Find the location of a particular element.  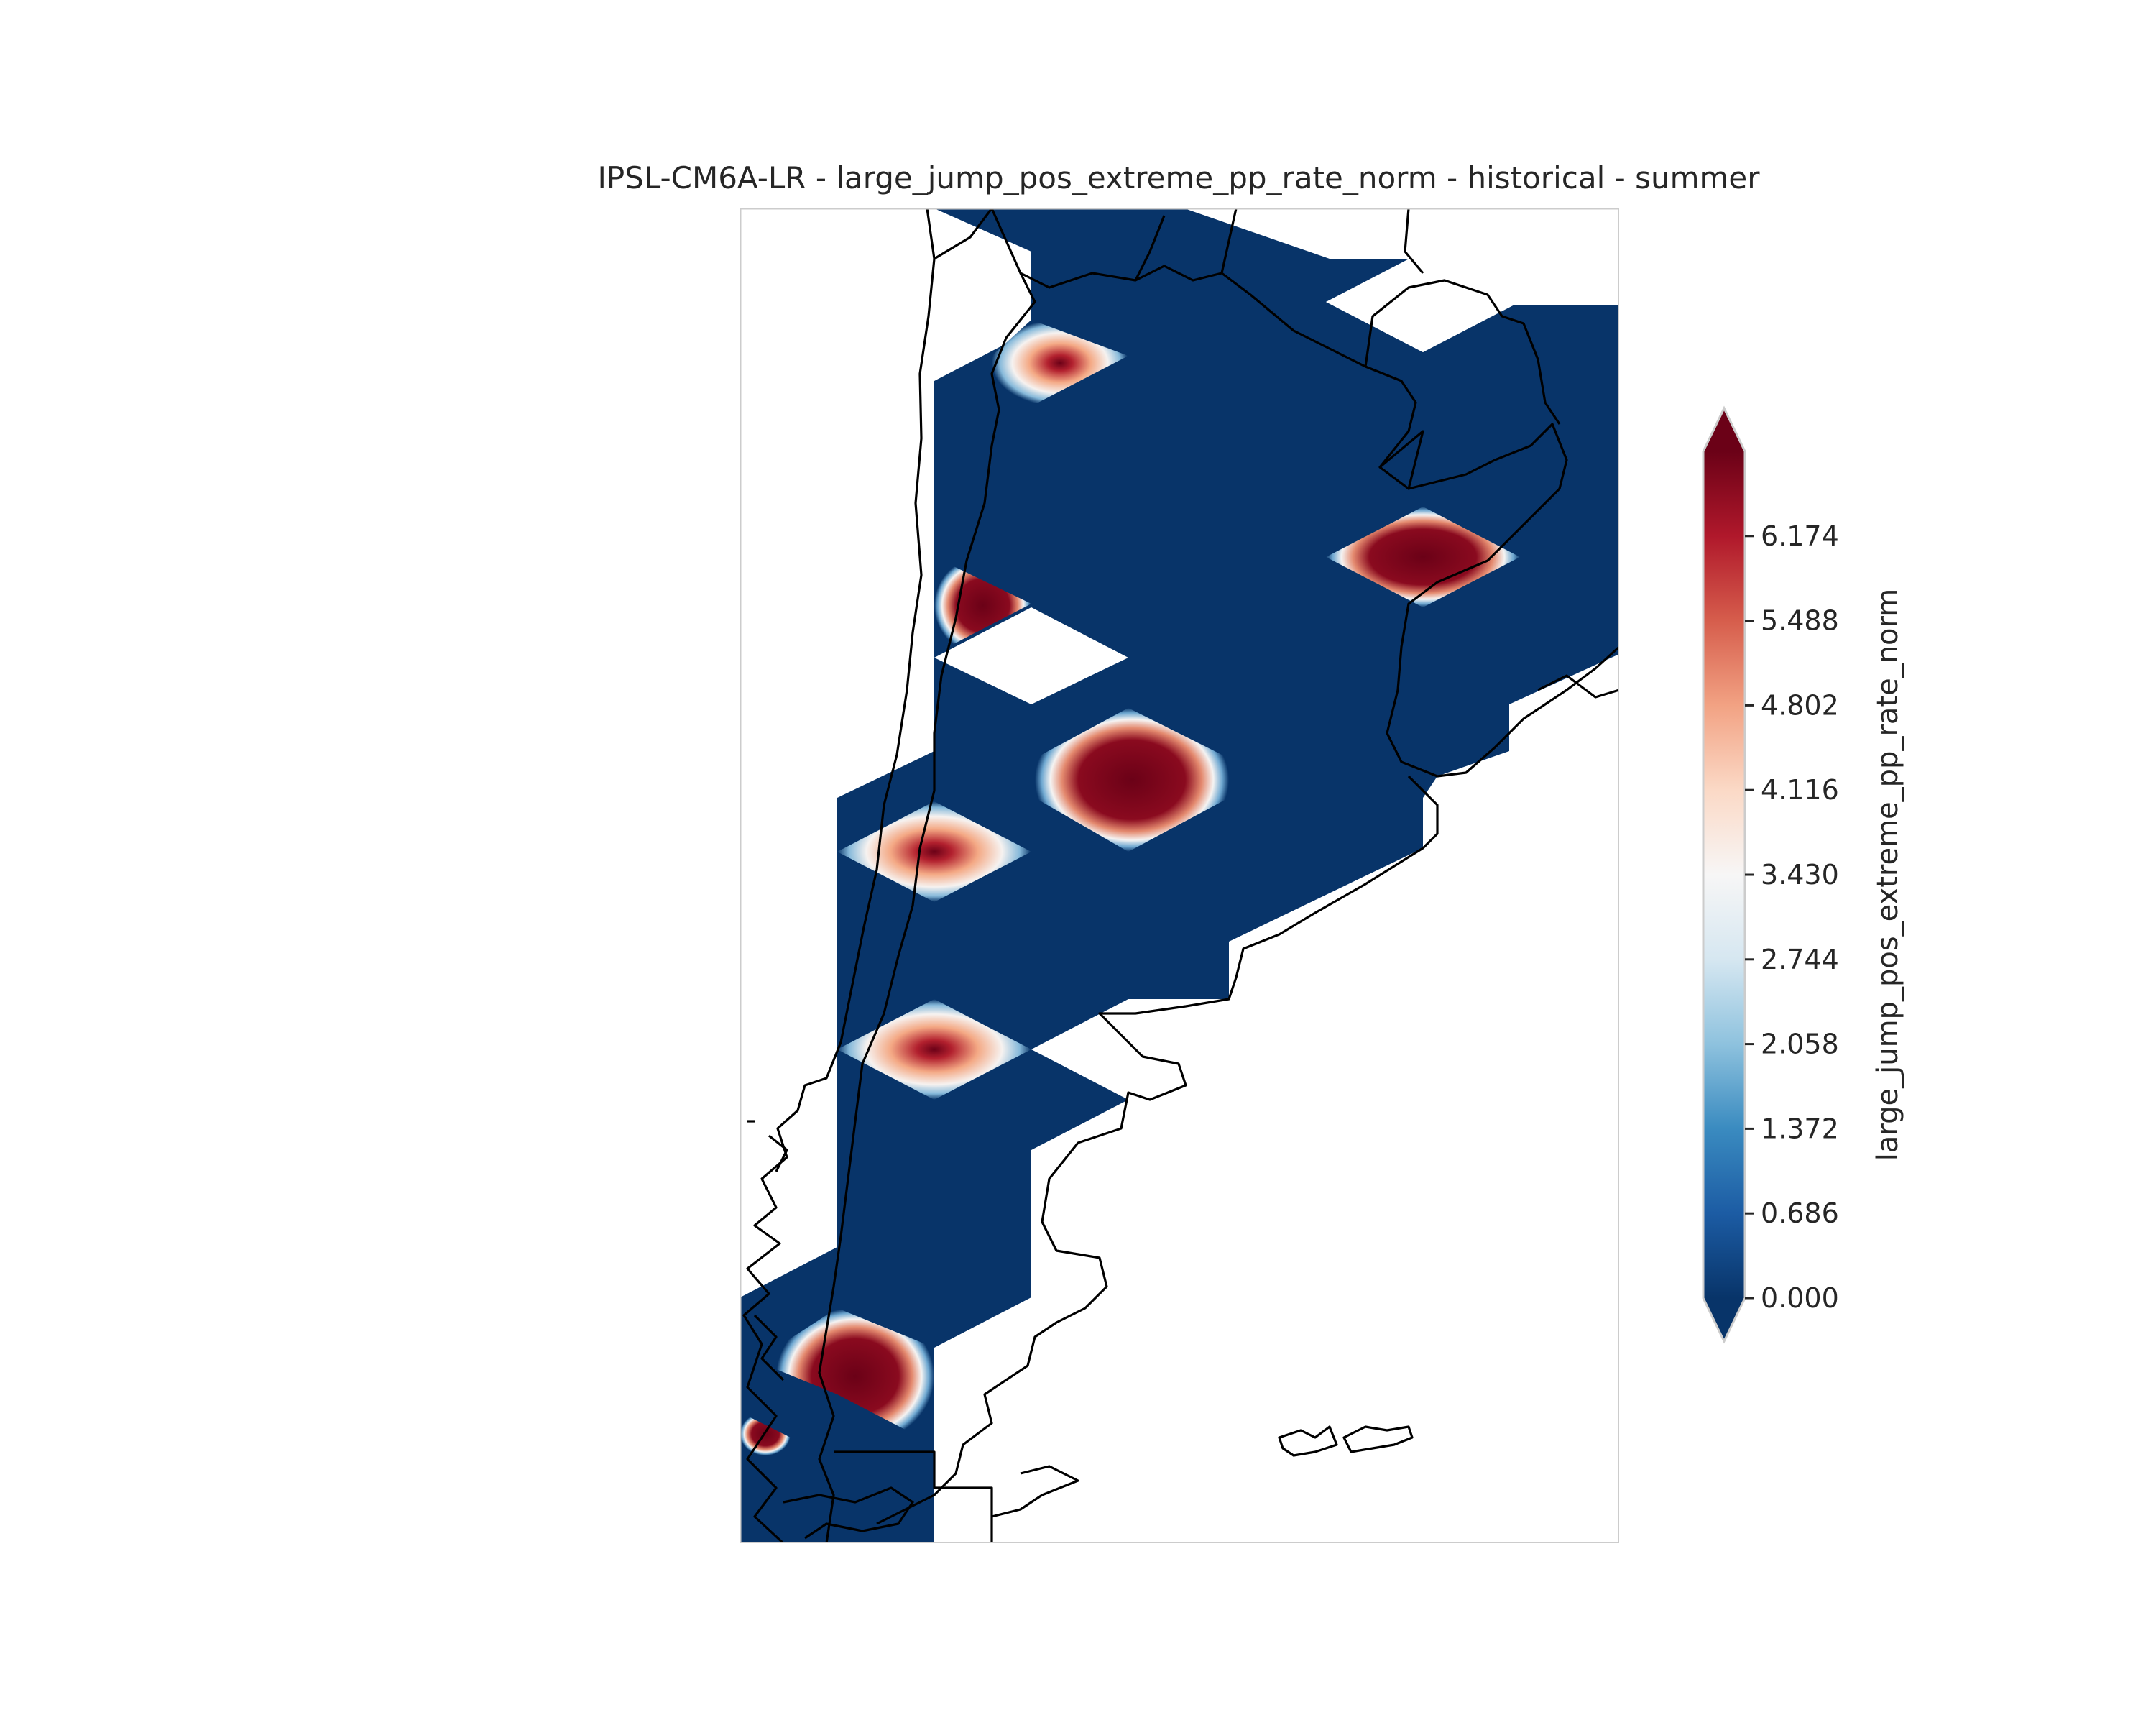

colorbar-tick-label: 6.174 is located at coordinates (1800, 536).